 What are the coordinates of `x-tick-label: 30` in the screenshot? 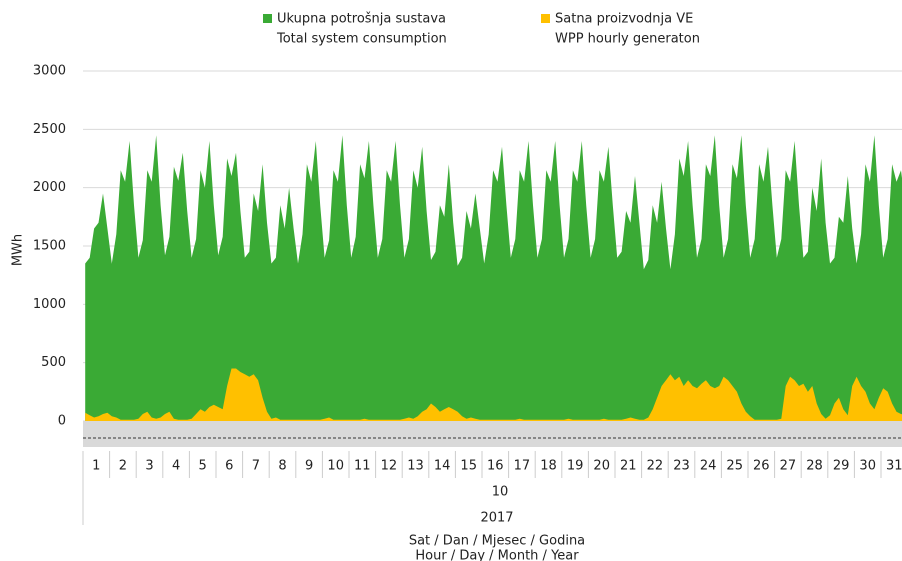 It's located at (867, 466).